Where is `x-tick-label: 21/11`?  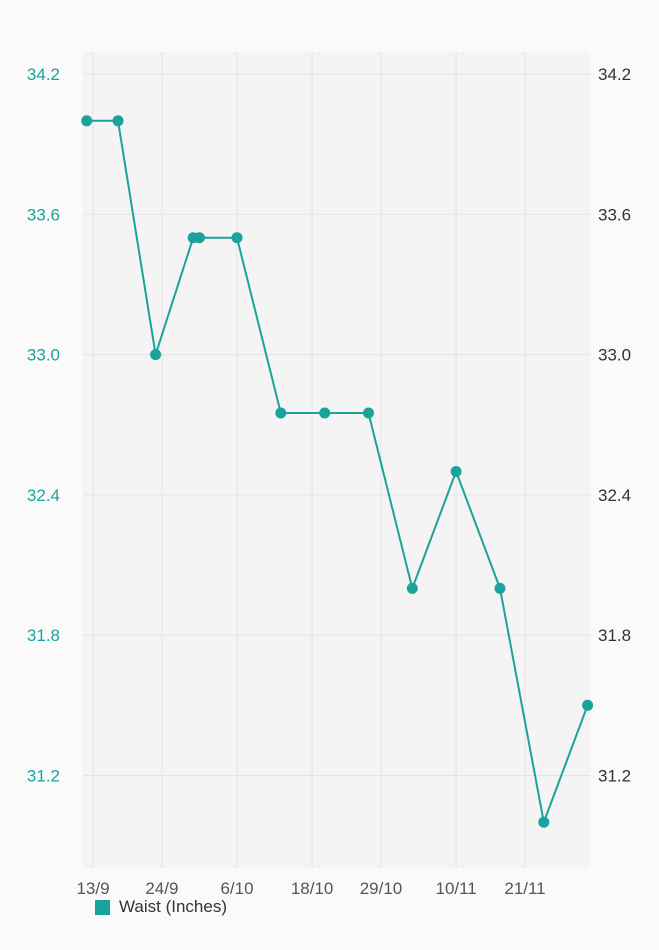
x-tick-label: 21/11 is located at coordinates (524, 888).